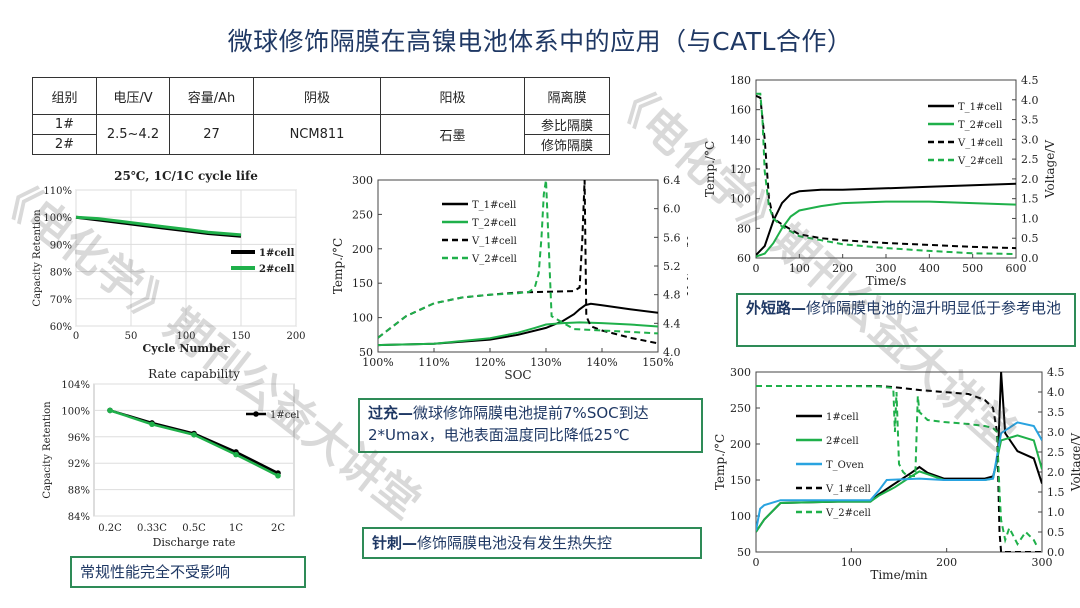  I want to click on x-tick-label: 100, so click(851, 562).